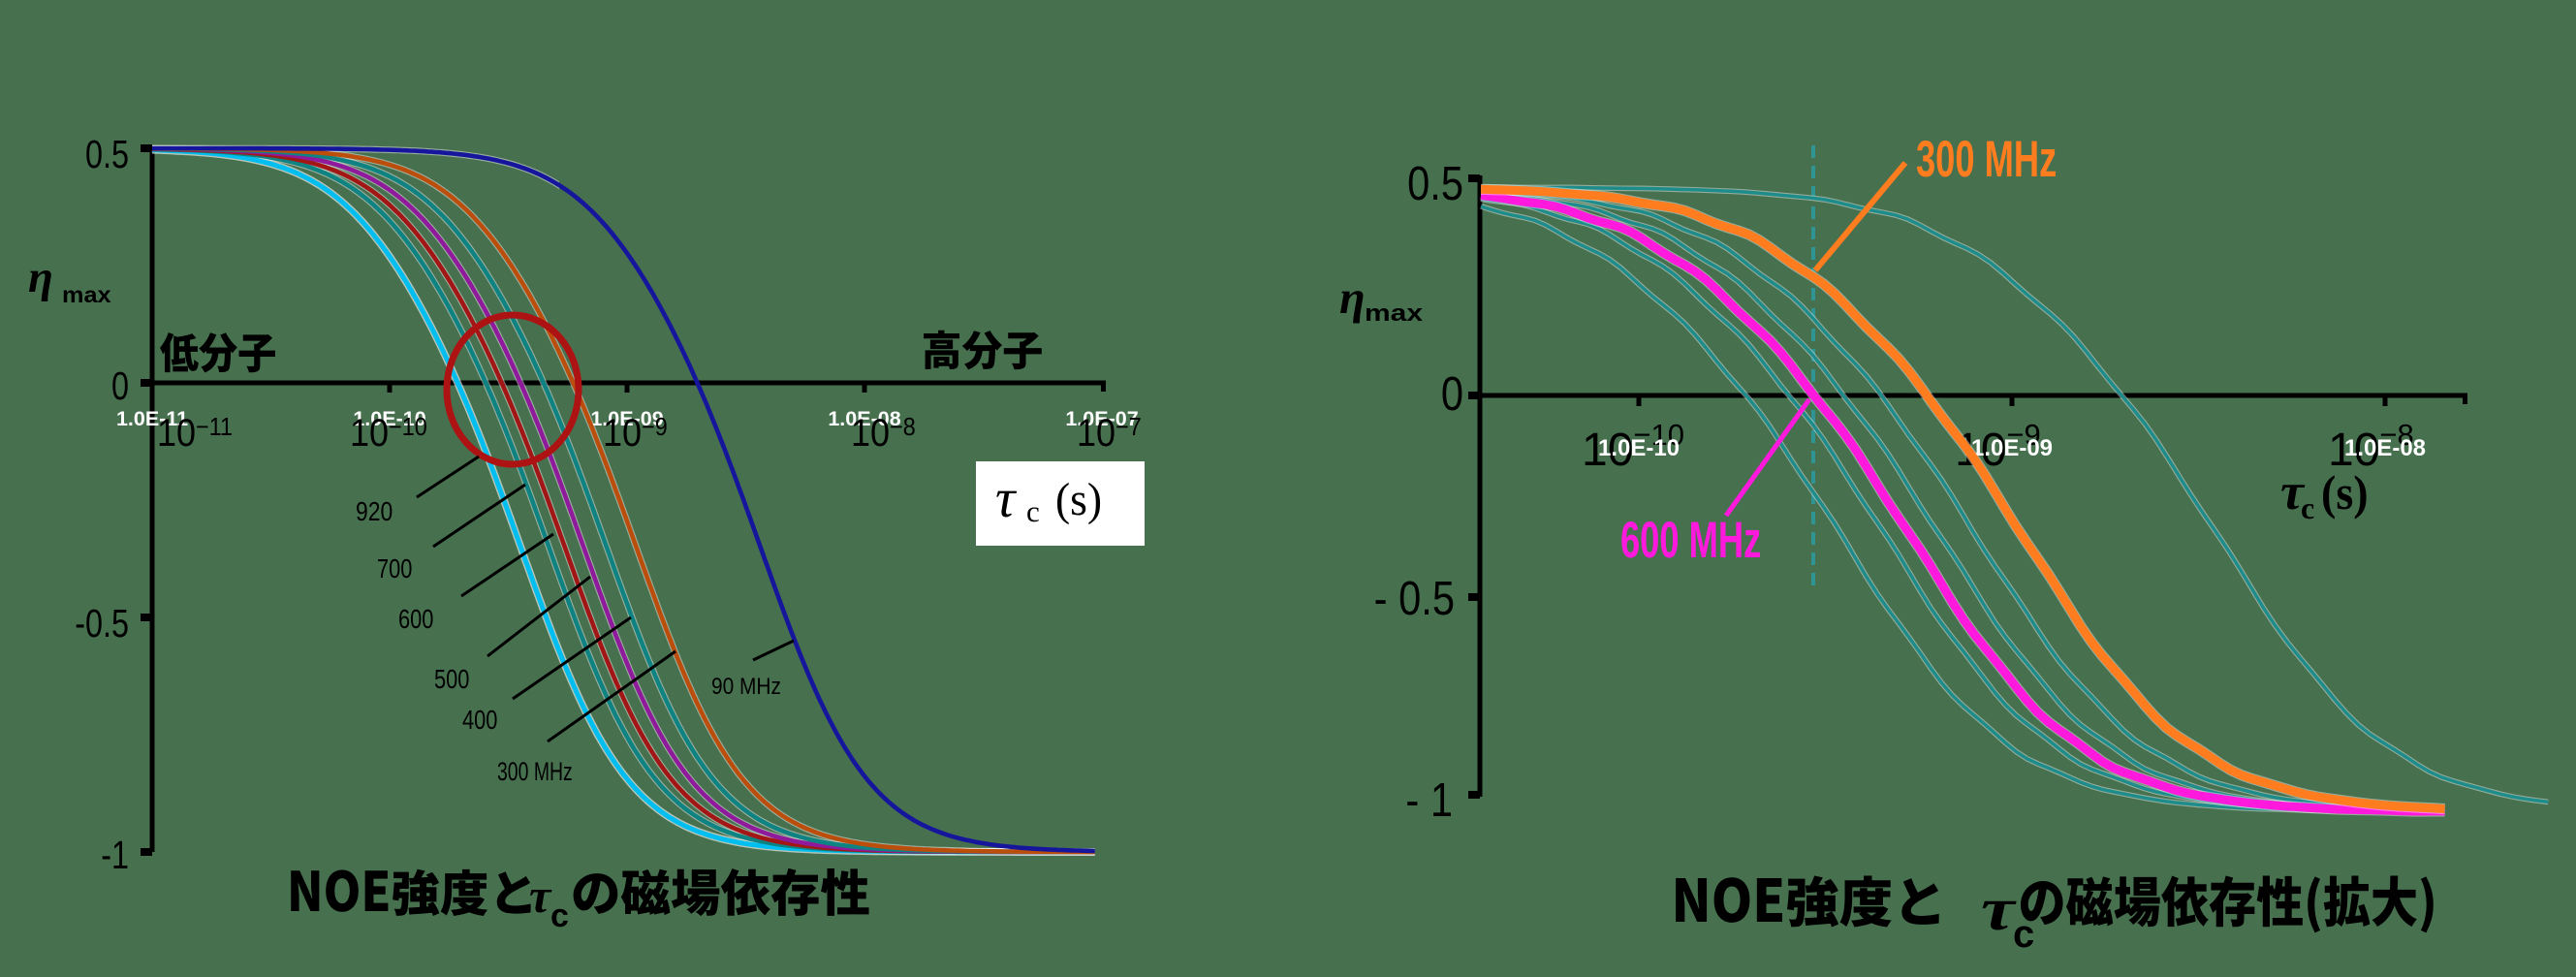 This screenshot has height=977, width=2576. What do you see at coordinates (746, 687) in the screenshot?
I see `svg-text: 90 MHz` at bounding box center [746, 687].